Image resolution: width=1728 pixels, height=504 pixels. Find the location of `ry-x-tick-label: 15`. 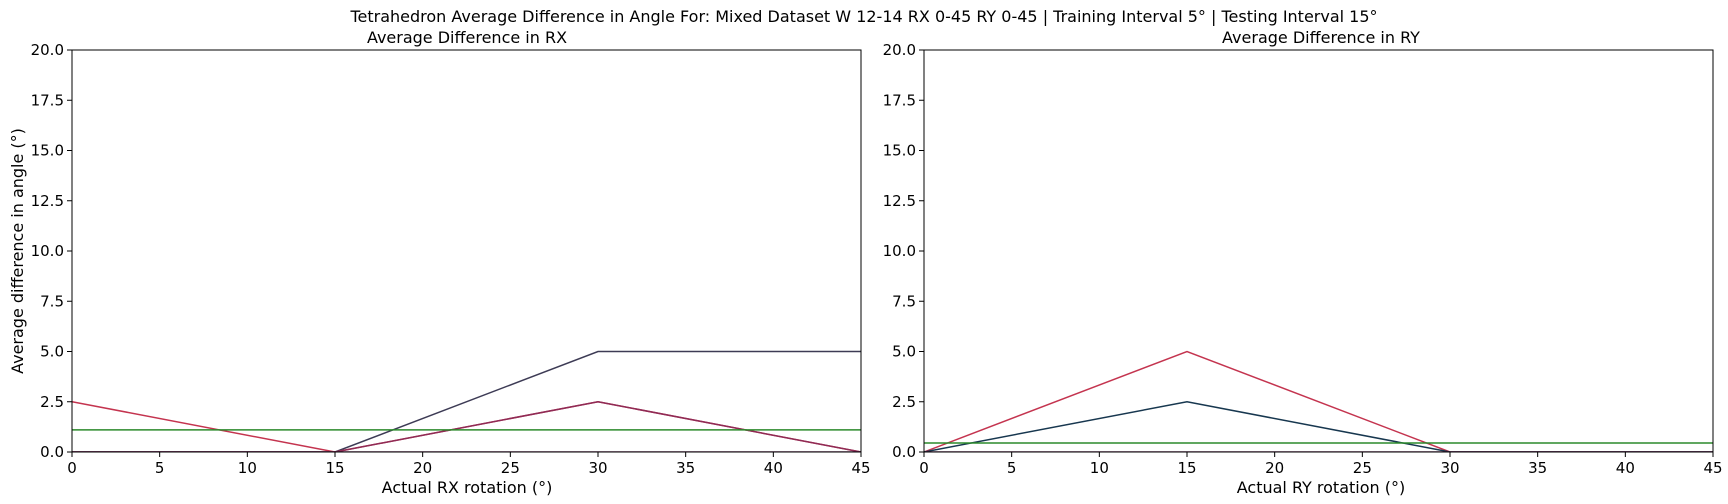

ry-x-tick-label: 15 is located at coordinates (1186, 468).